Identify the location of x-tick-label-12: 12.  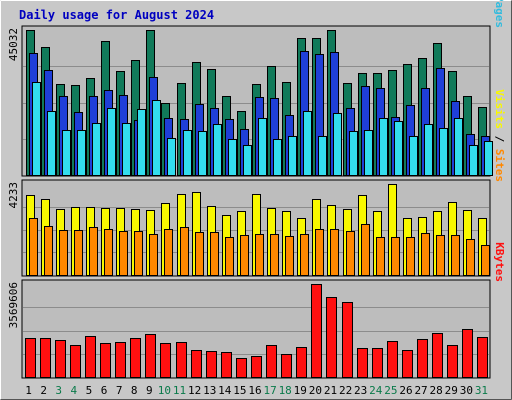
(194, 390).